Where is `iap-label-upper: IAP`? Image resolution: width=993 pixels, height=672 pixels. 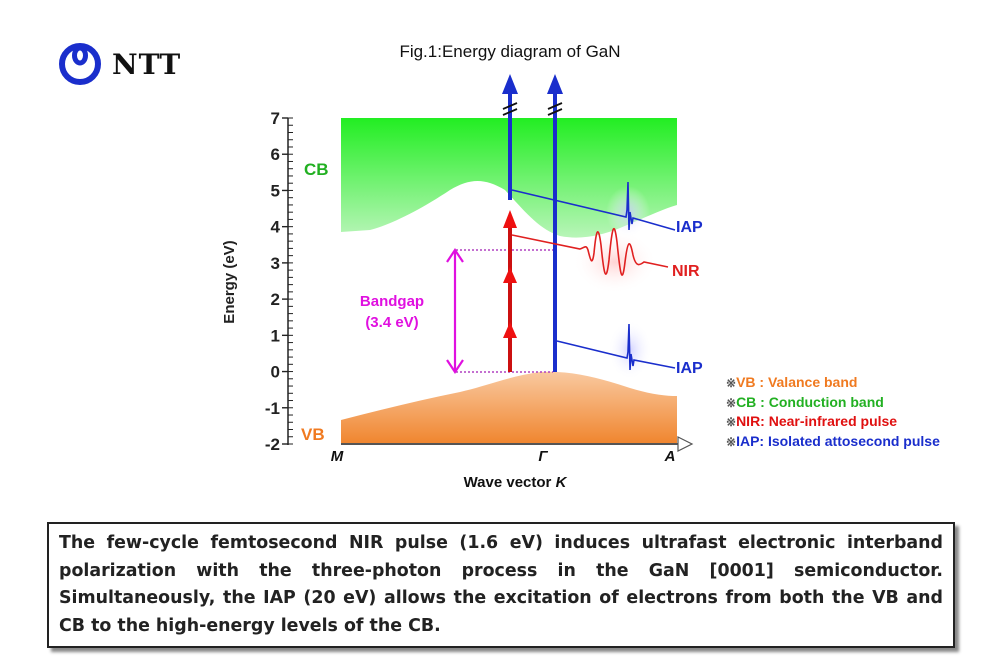
iap-label-upper: IAP is located at coordinates (689, 227).